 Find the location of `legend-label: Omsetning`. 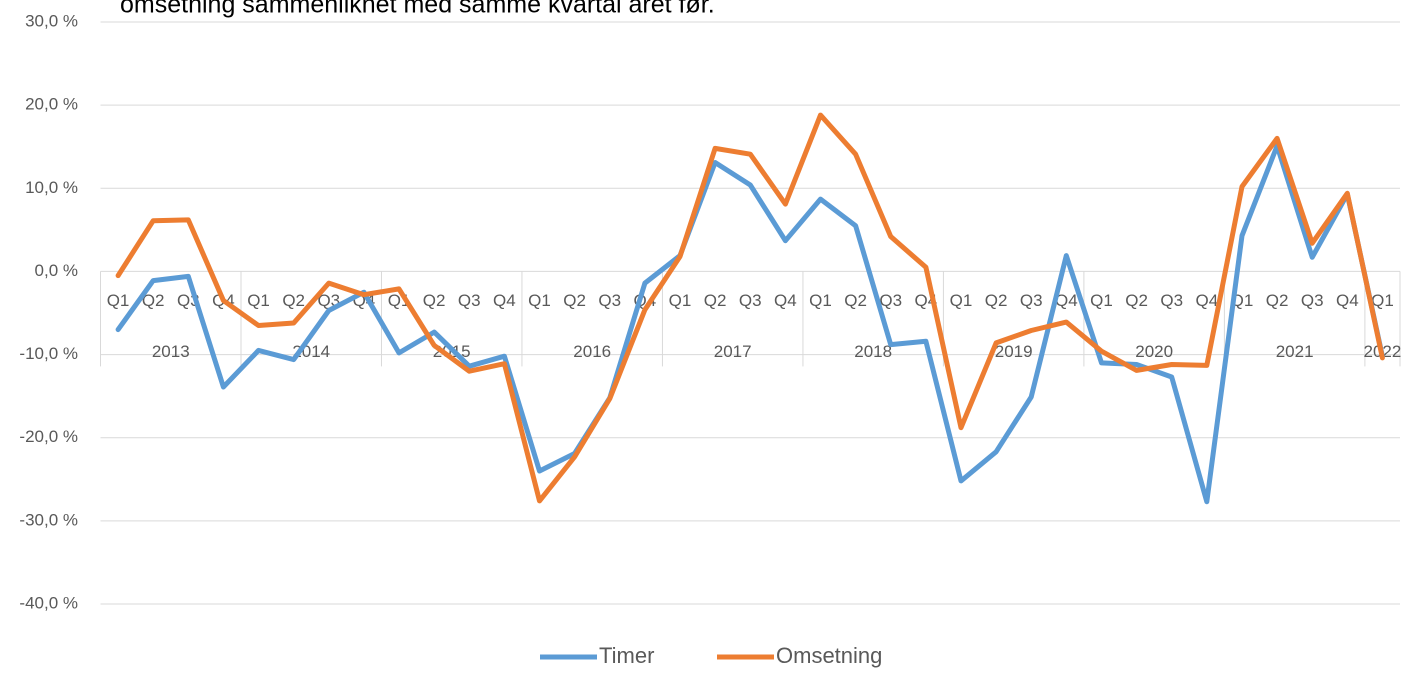

legend-label: Omsetning is located at coordinates (829, 655).